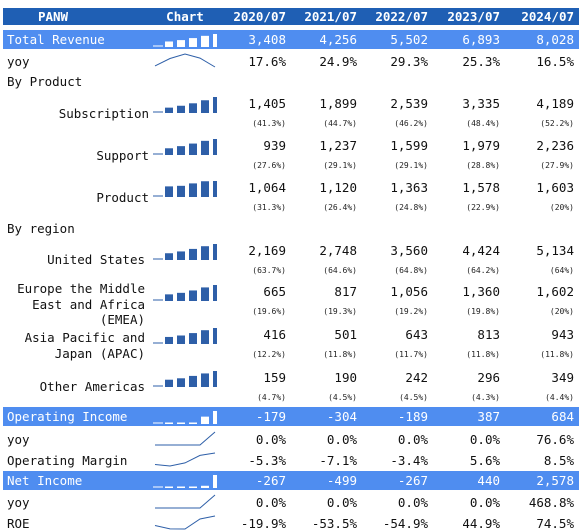 This screenshot has width=580, height=532. Describe the element at coordinates (122, 155) in the screenshot. I see `row-label: Support` at that location.